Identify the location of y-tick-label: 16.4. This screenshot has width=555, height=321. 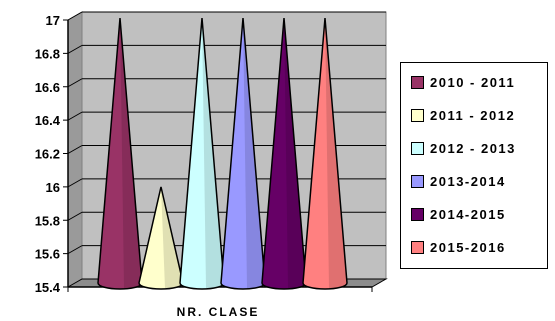
(48, 120).